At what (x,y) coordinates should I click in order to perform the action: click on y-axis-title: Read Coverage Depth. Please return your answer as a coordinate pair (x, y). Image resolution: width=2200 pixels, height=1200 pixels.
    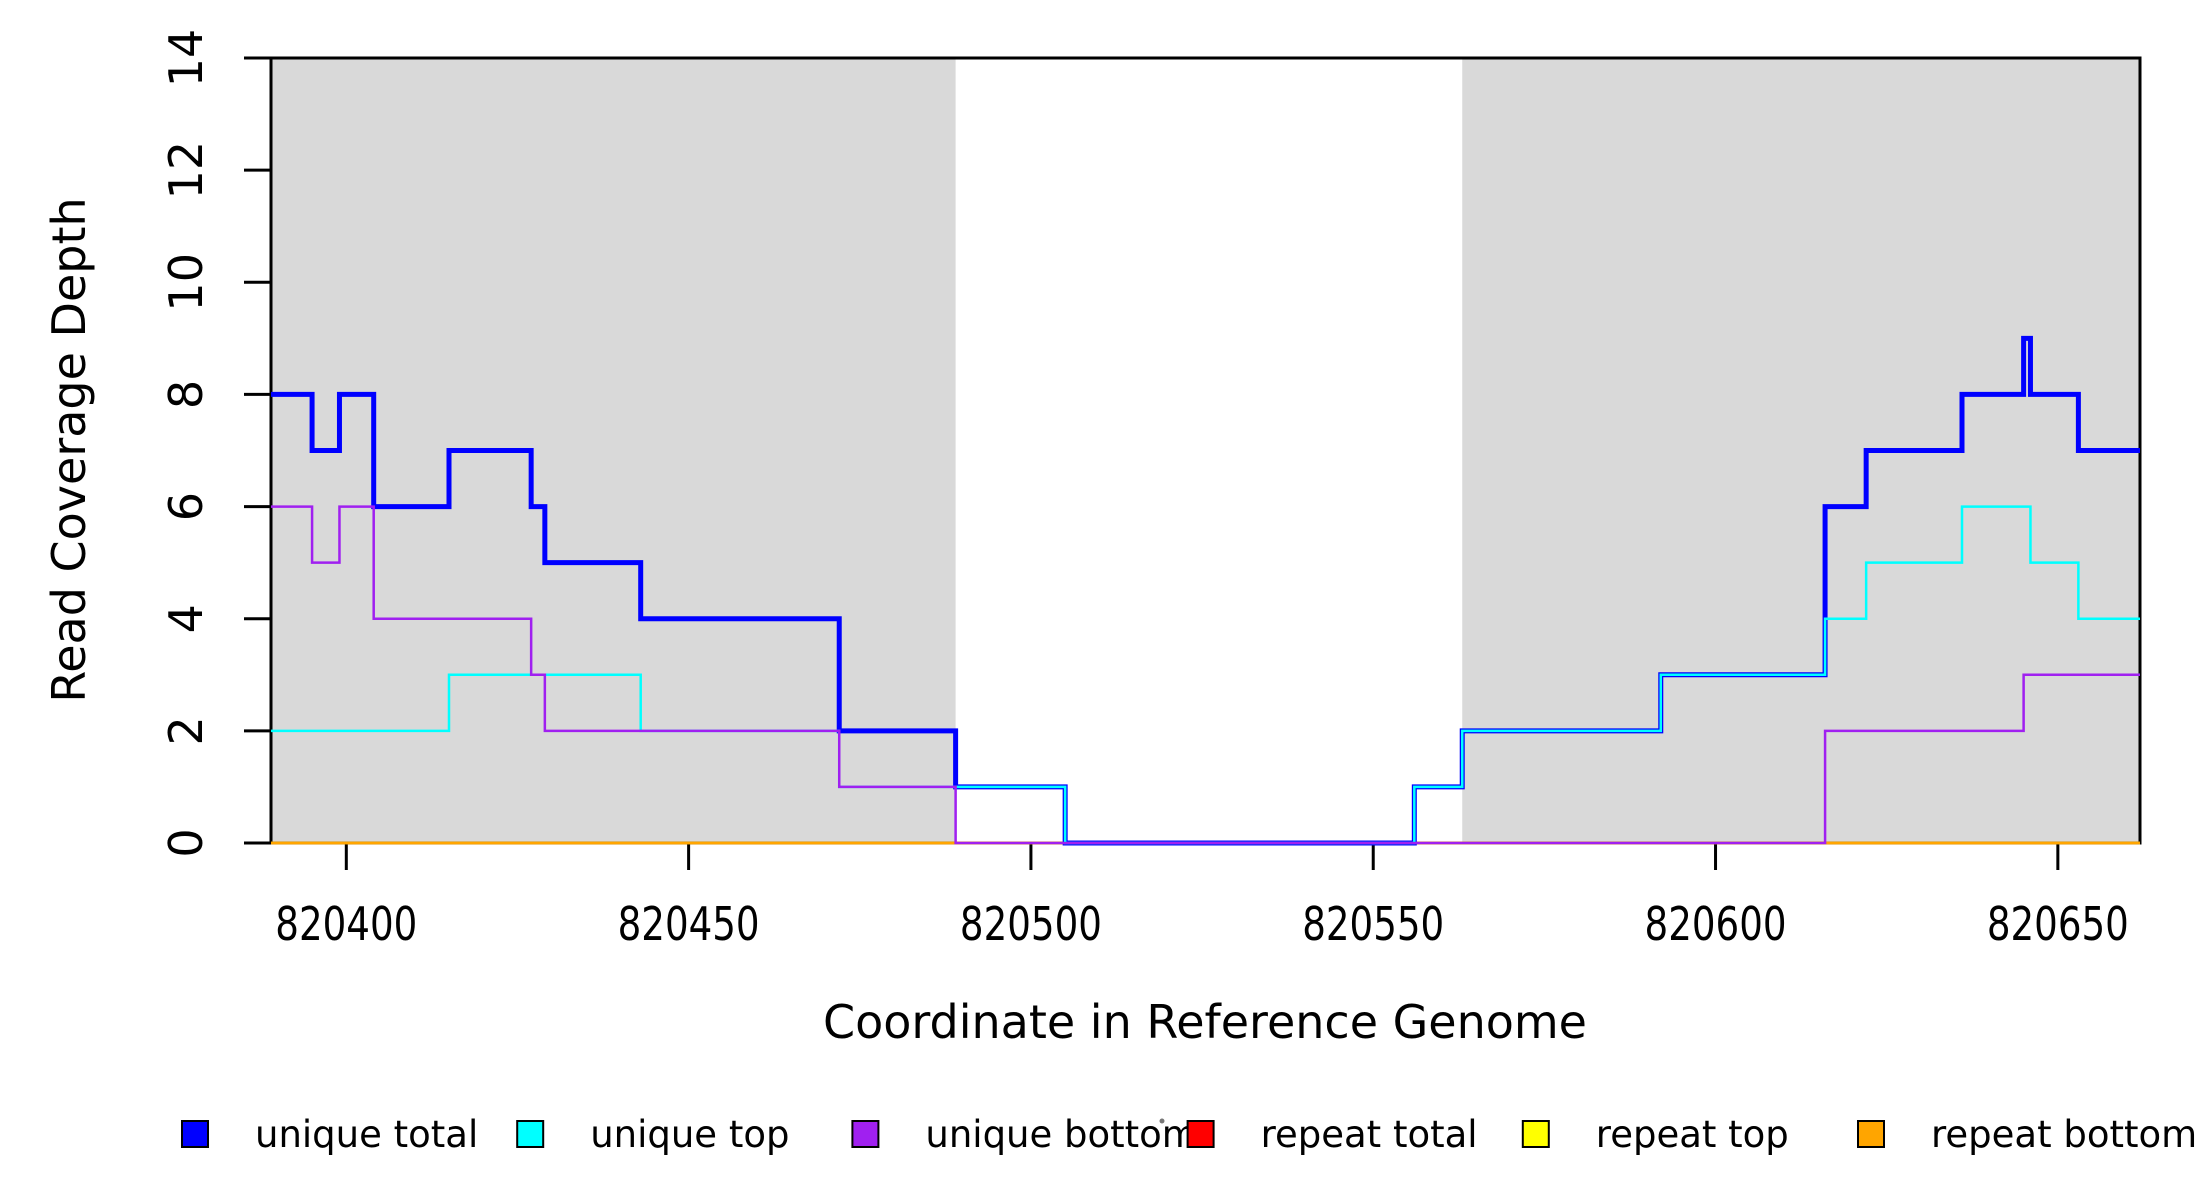
    Looking at the image, I should click on (69, 449).